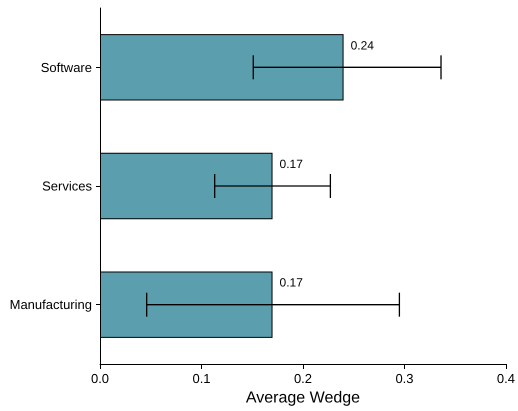 The height and width of the screenshot is (411, 518). Describe the element at coordinates (51, 304) in the screenshot. I see `y-tick-label: Manufacturing` at that location.